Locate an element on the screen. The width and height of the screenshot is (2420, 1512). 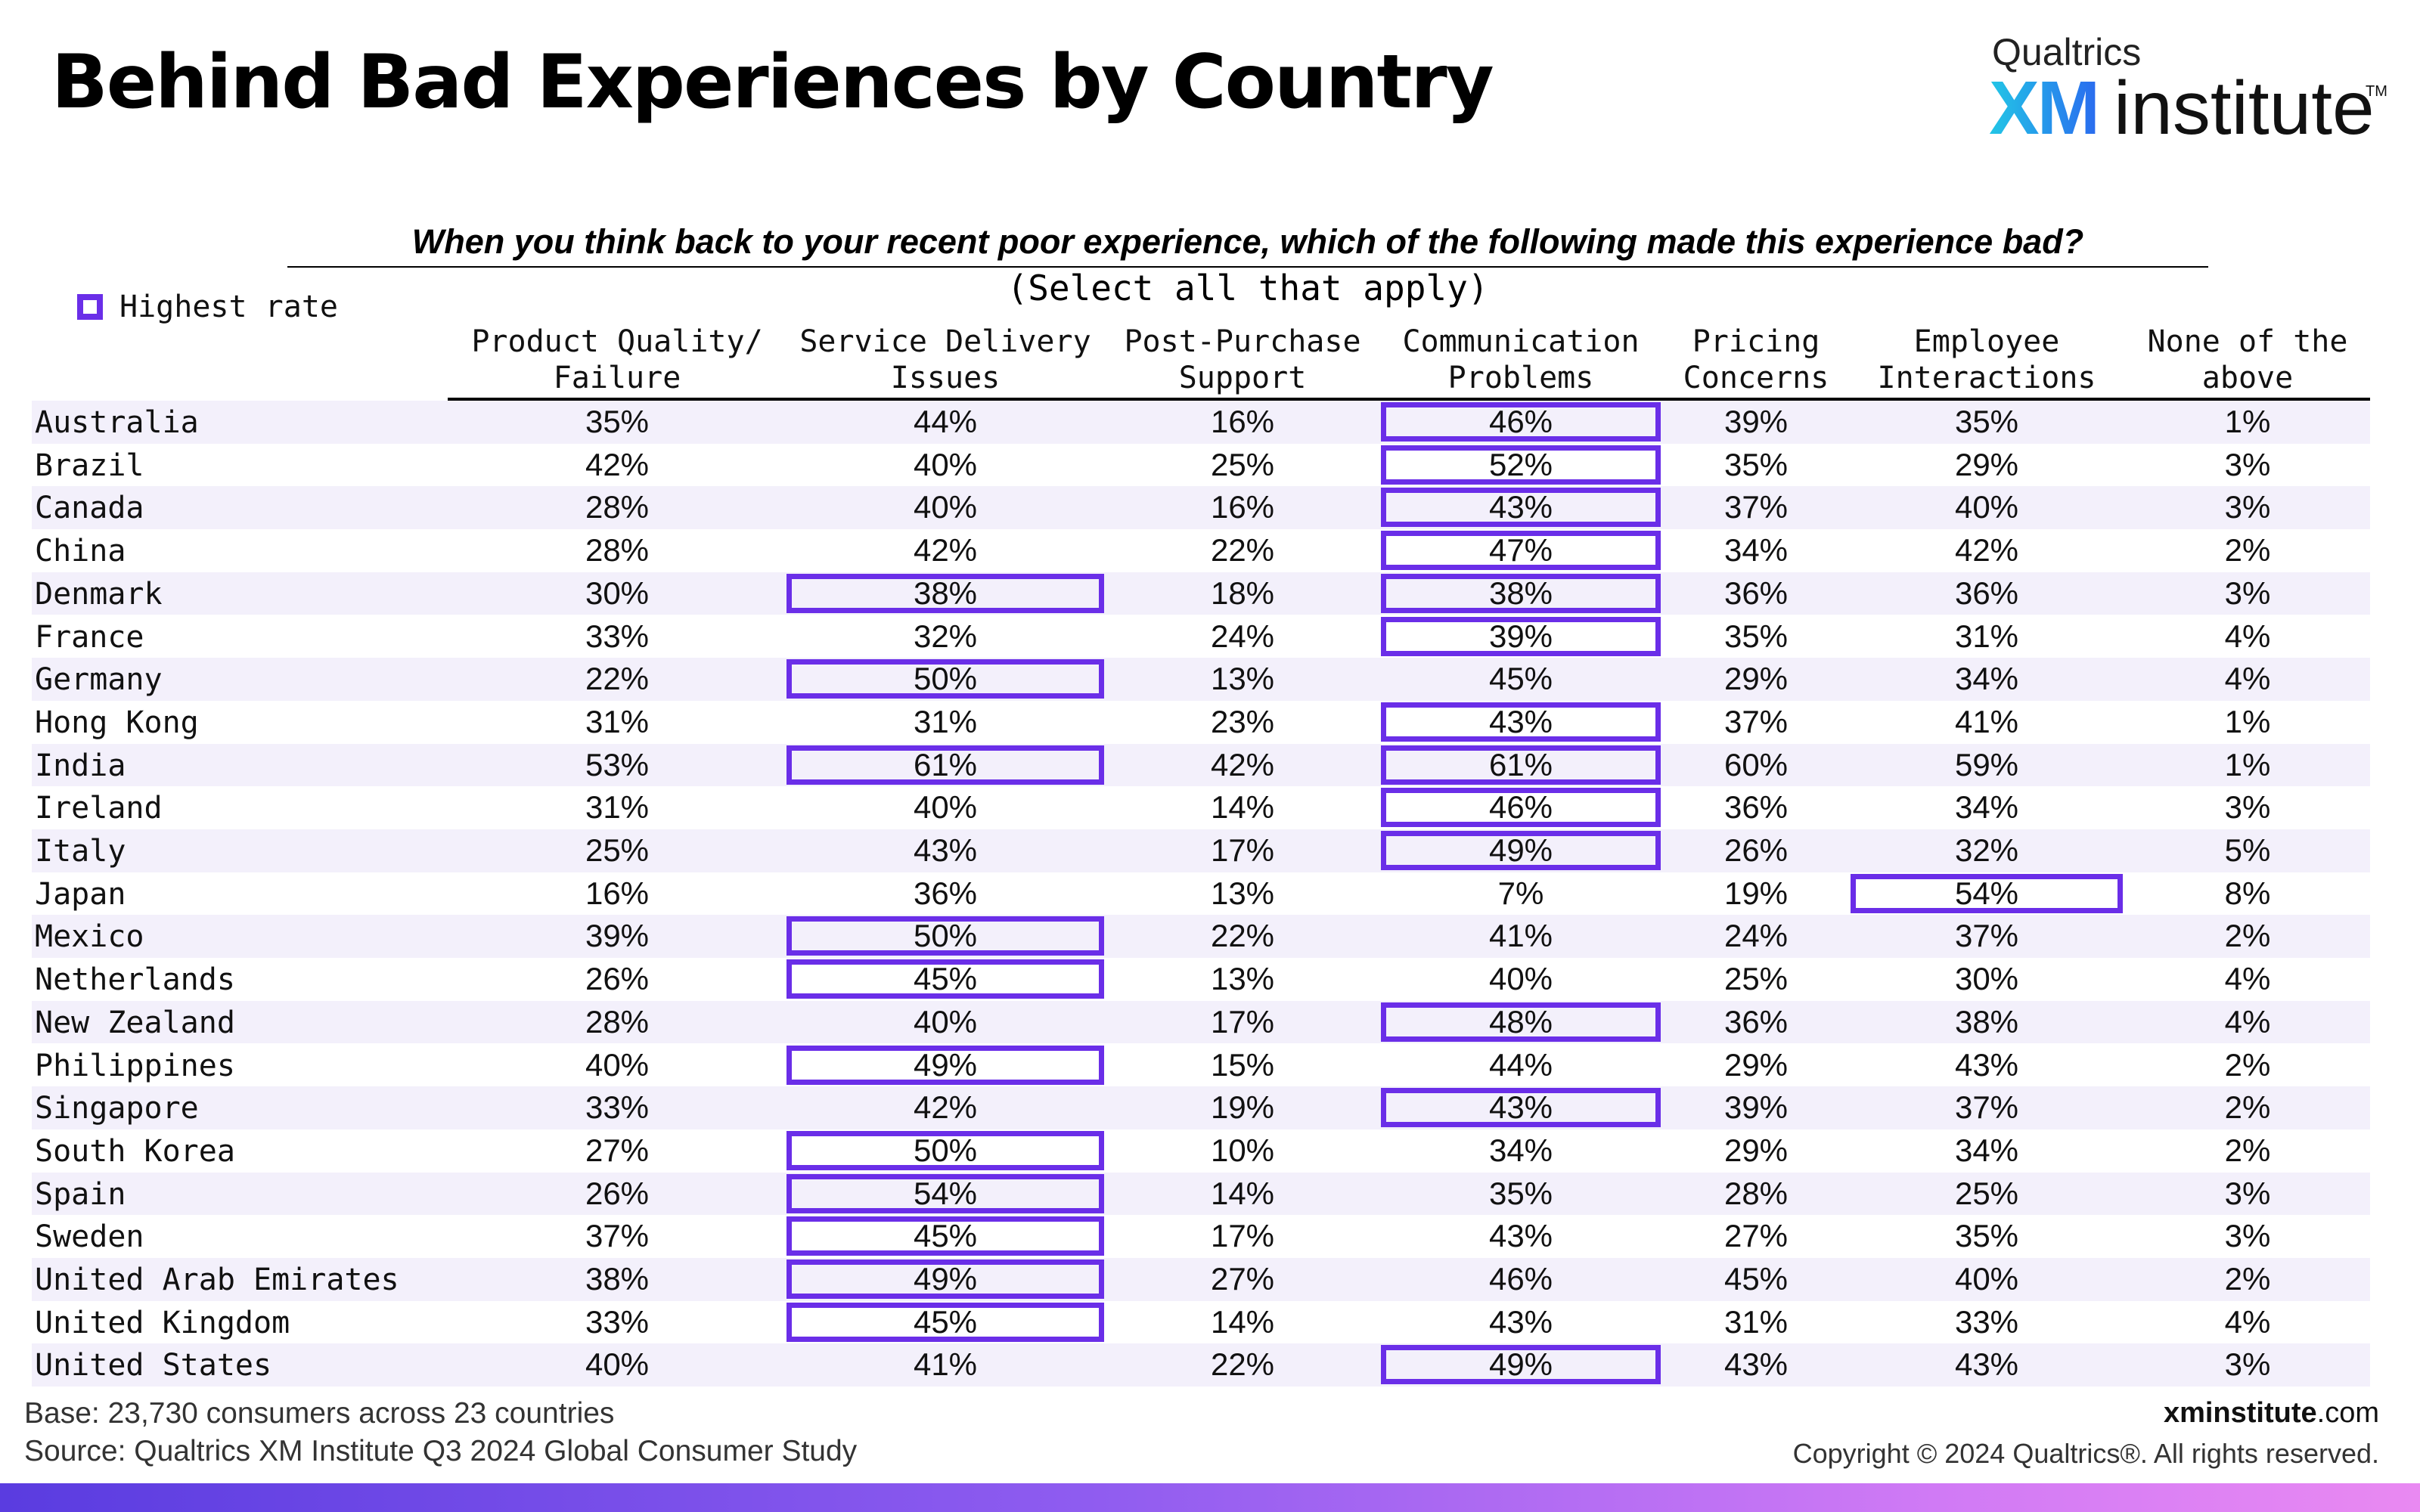
value-cell: 2% is located at coordinates (2247, 551).